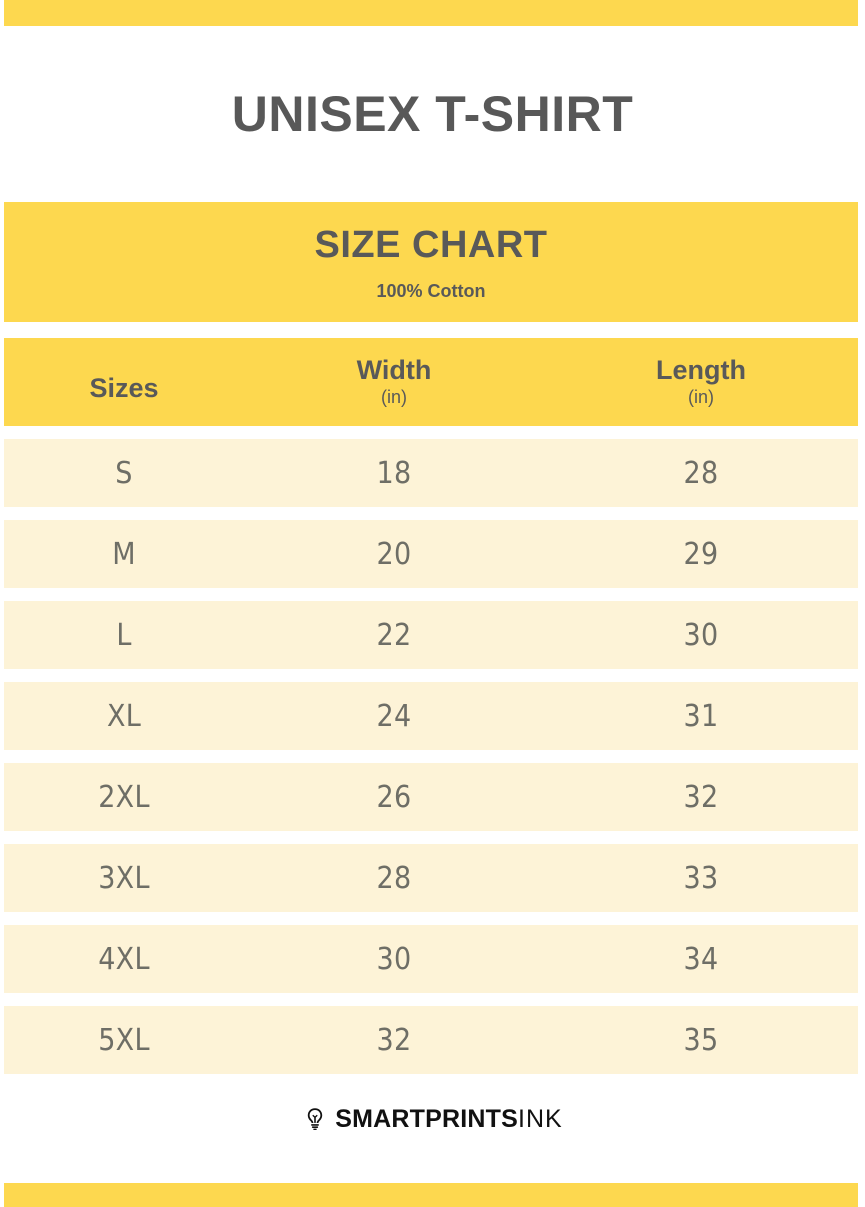 Image resolution: width=865 pixels, height=1207 pixels. I want to click on table-row: 3XL 28 33, so click(431, 878).